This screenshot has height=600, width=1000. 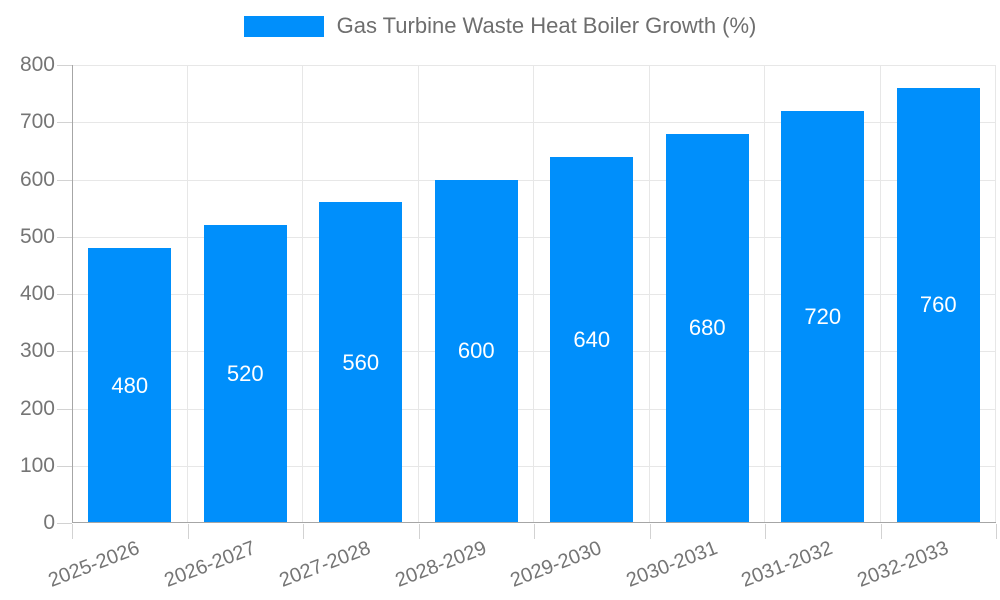 I want to click on bar: 720, so click(x=823, y=316).